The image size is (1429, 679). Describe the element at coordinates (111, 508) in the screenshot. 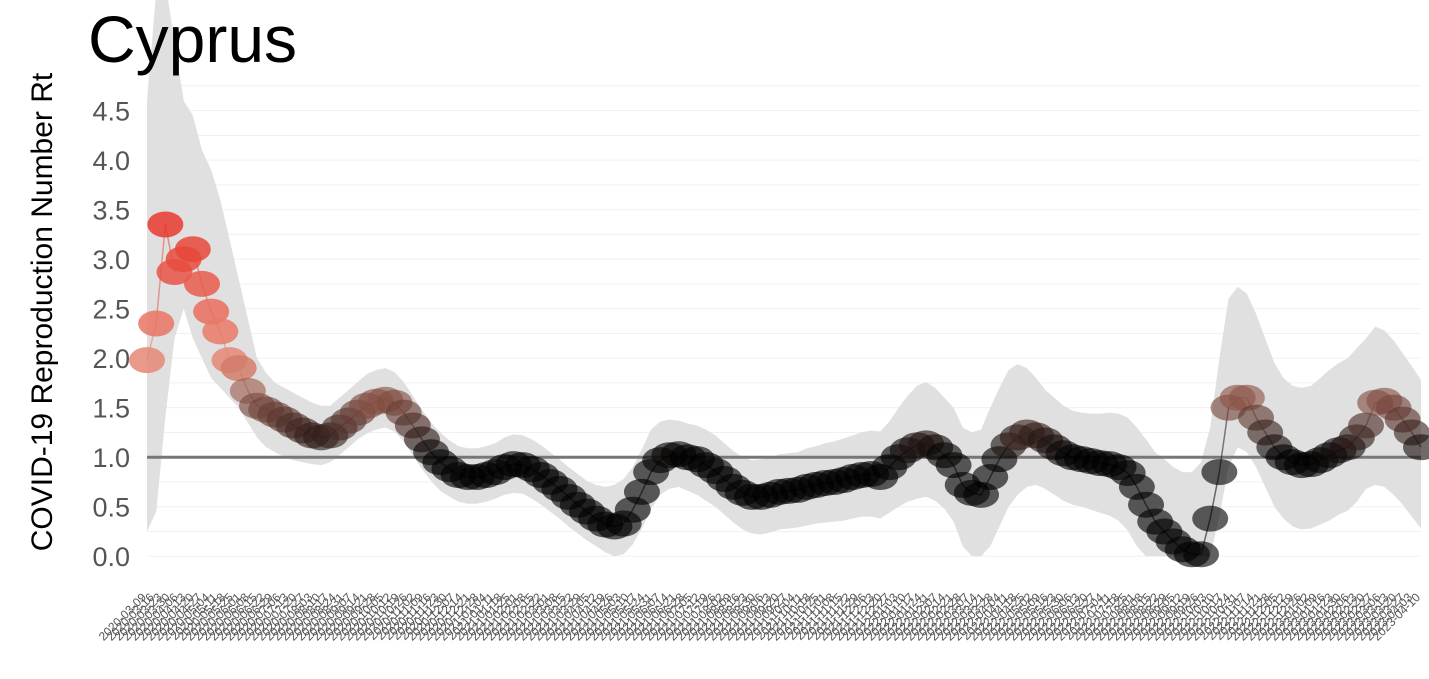

I see `y-tick-label: 0.5` at that location.